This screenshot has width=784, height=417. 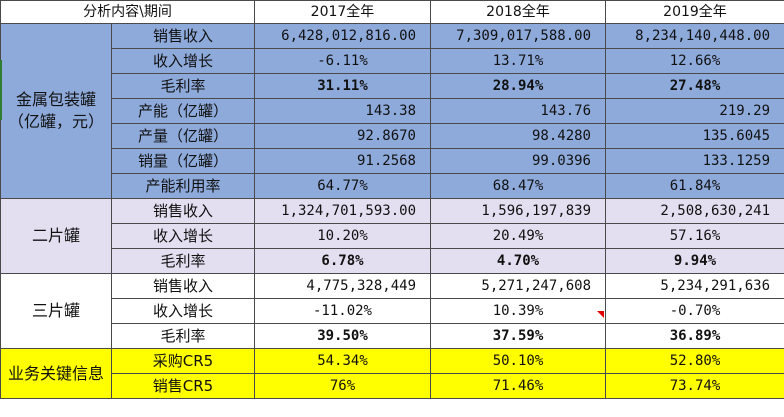 What do you see at coordinates (183, 386) in the screenshot?
I see `metric-label: 销售CR5` at bounding box center [183, 386].